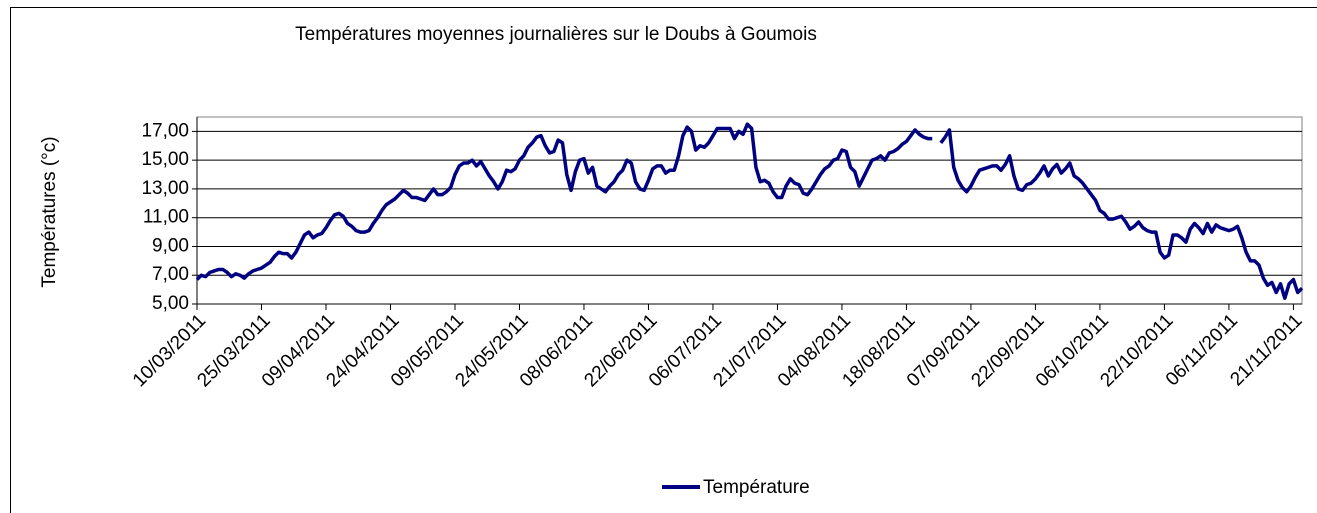  Describe the element at coordinates (170, 245) in the screenshot. I see `y-tick-label: 9,00` at that location.